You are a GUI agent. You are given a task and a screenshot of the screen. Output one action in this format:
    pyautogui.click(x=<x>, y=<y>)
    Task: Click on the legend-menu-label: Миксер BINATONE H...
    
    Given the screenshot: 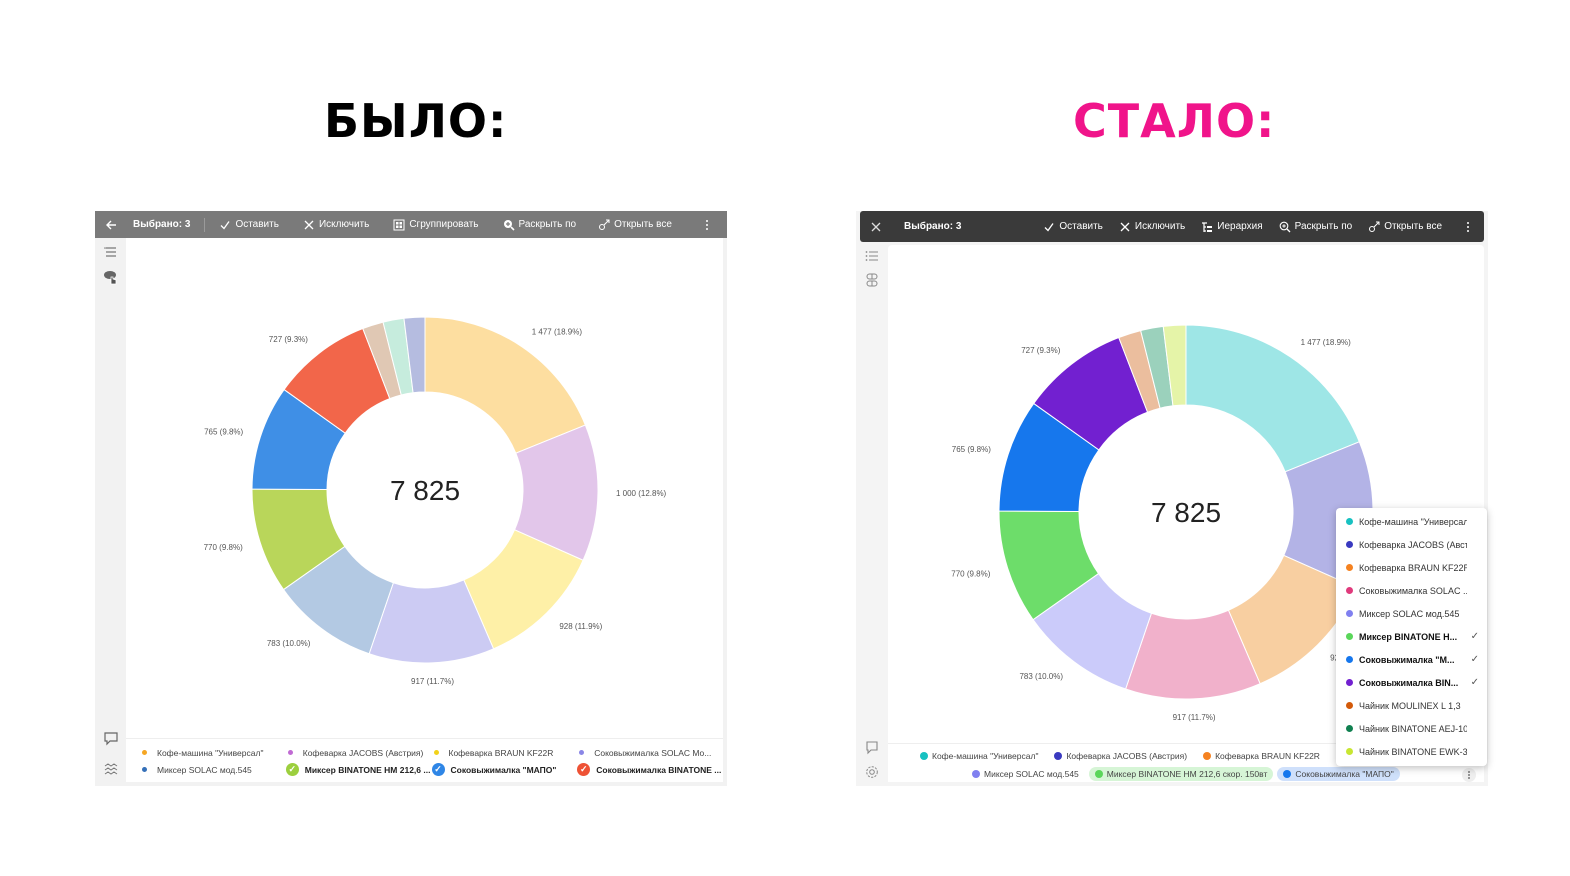 What is the action you would take?
    pyautogui.click(x=1408, y=636)
    